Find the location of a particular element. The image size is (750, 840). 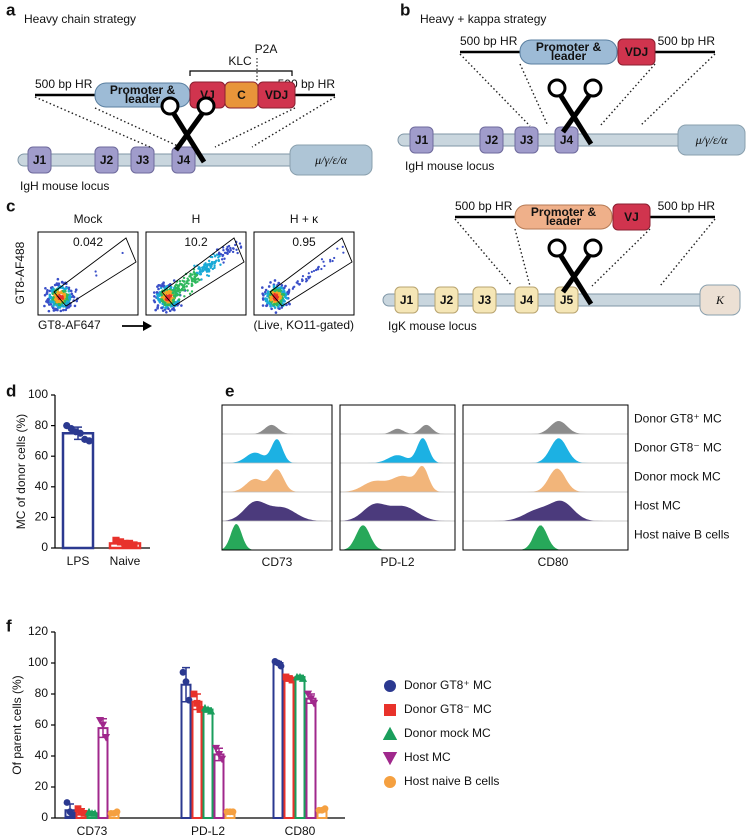

gate-value: 0.042 is located at coordinates (88, 242).